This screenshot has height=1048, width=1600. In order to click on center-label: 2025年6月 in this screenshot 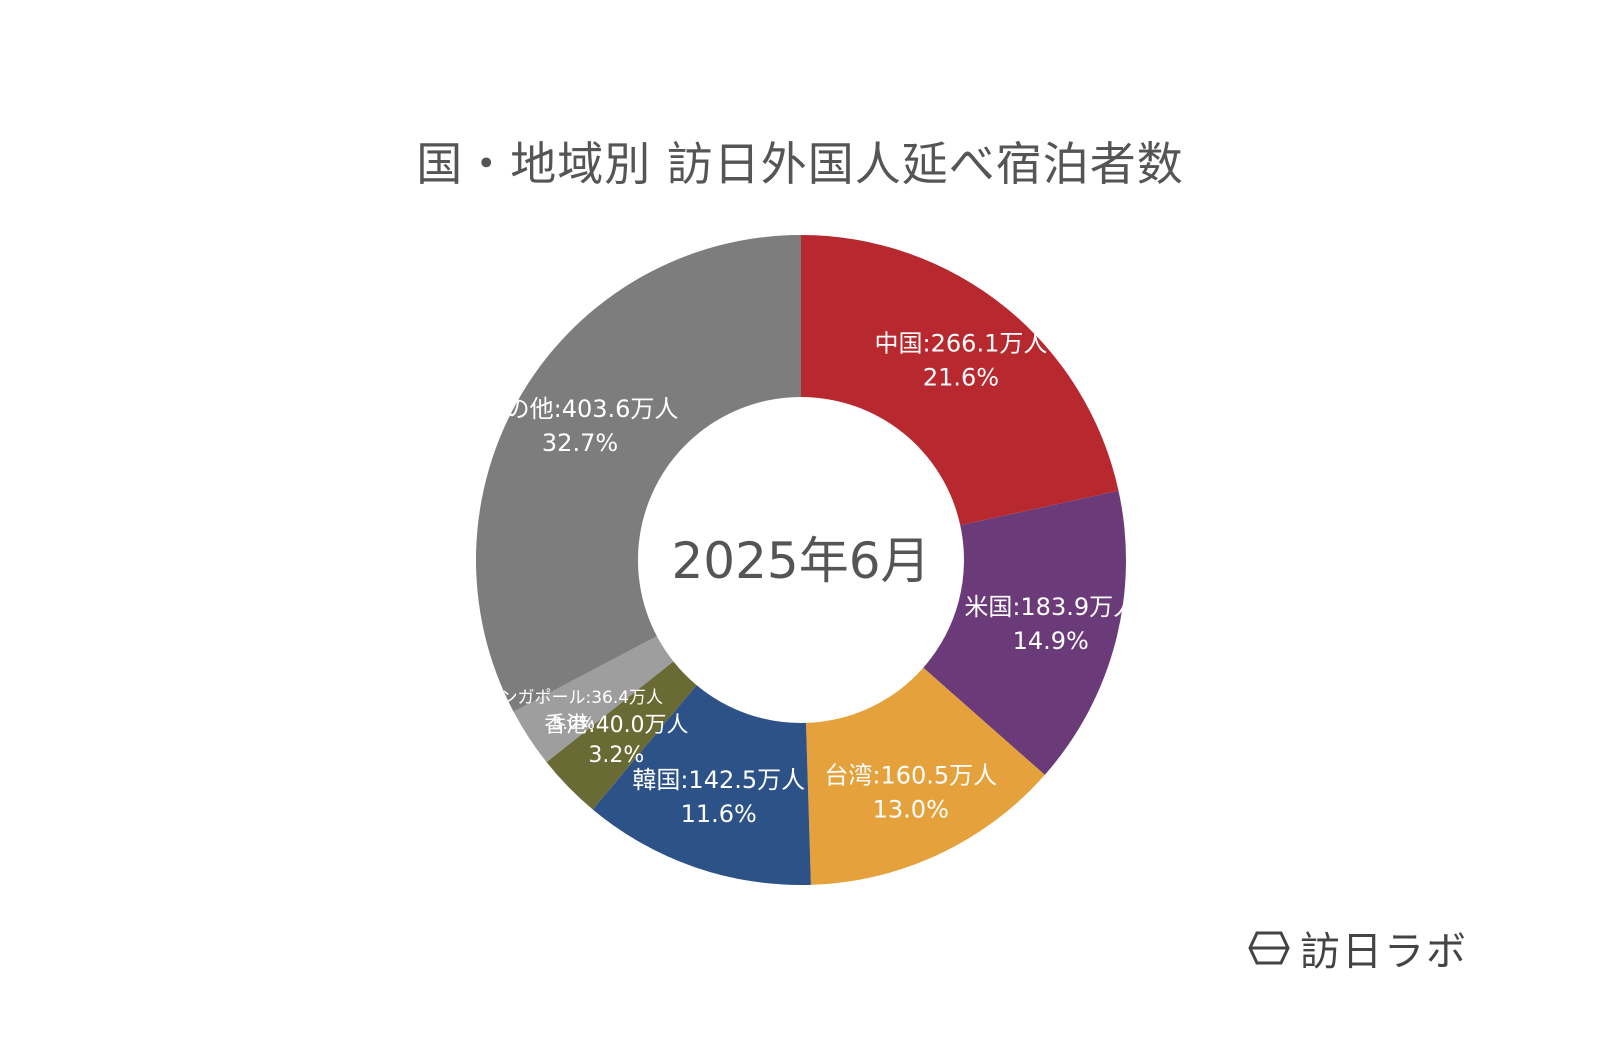, I will do `click(800, 561)`.